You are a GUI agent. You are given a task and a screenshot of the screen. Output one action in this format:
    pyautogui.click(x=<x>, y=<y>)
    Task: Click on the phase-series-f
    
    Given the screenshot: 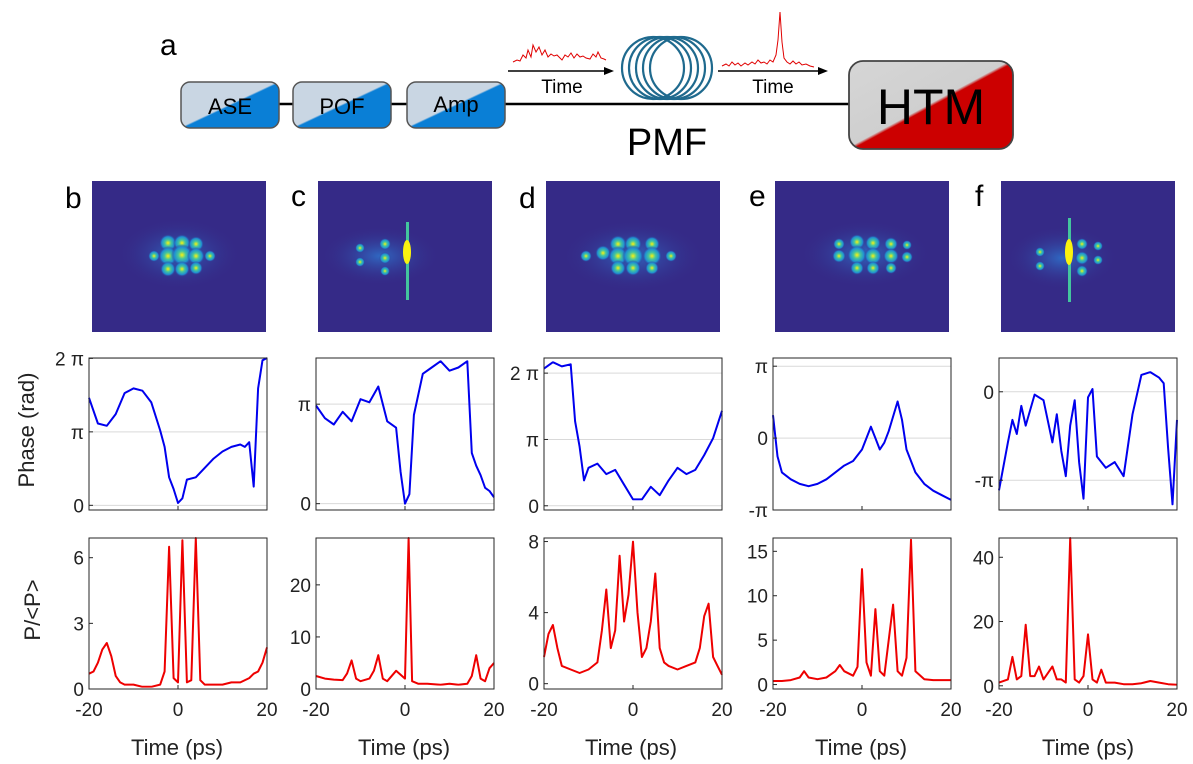 What is the action you would take?
    pyautogui.click(x=1088, y=438)
    